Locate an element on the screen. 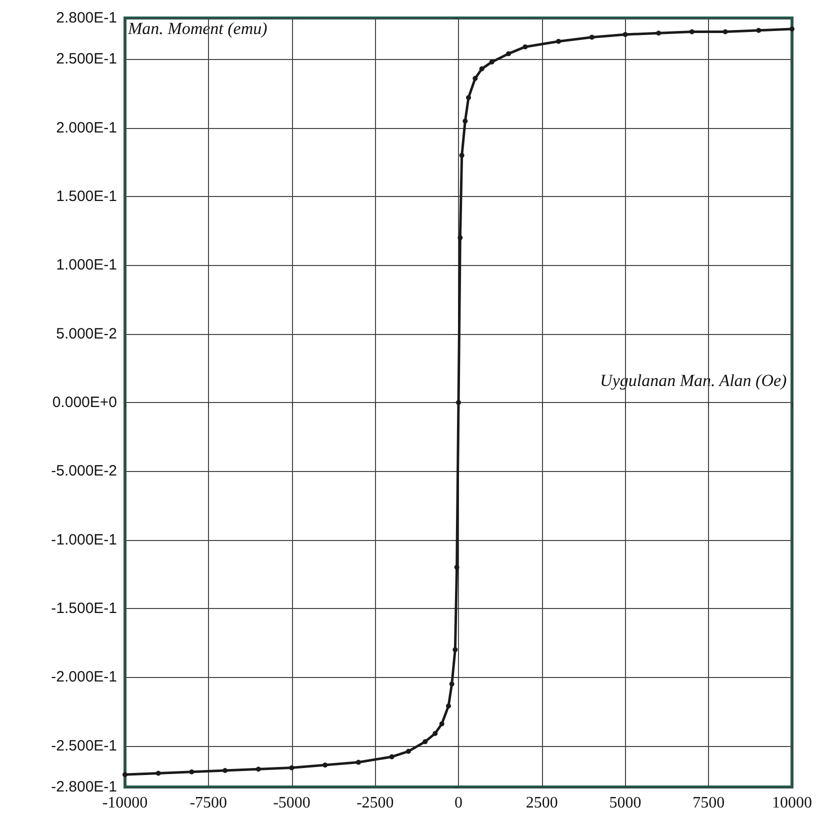 This screenshot has width=825, height=822. x-tick-label: -10000 is located at coordinates (125, 803).